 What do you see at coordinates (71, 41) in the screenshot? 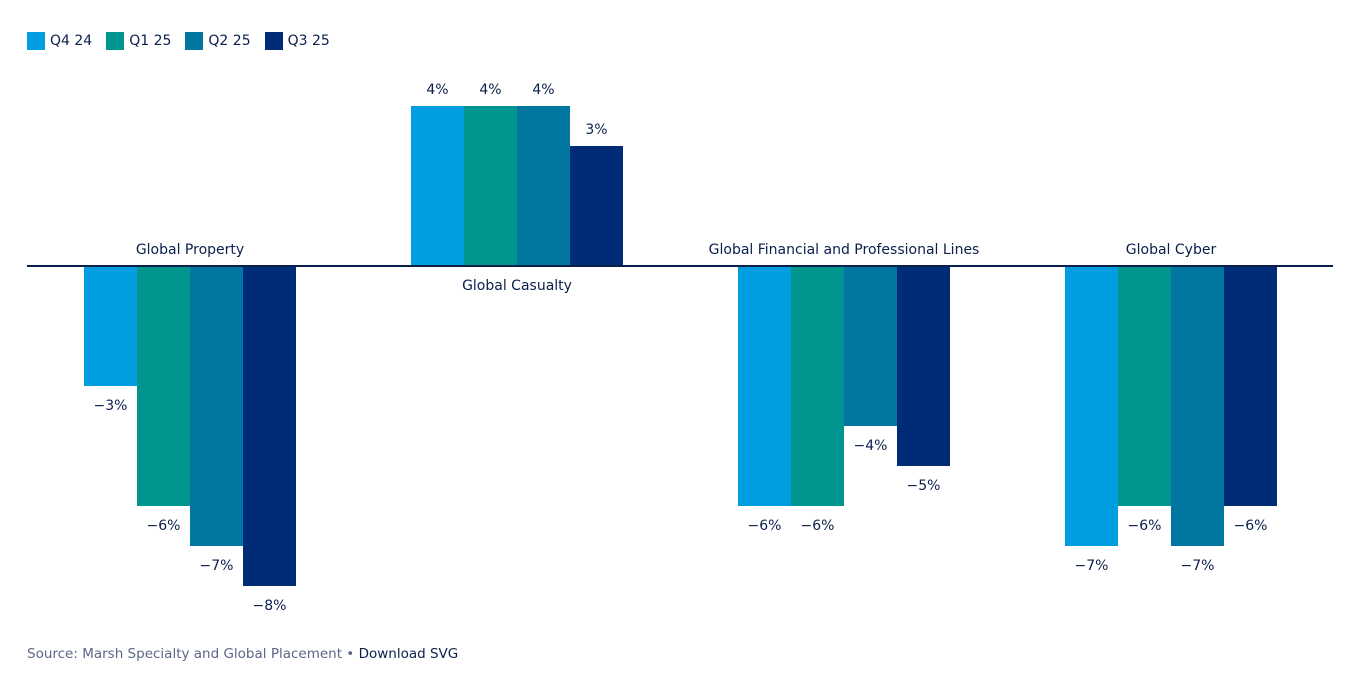
I see `legend-label: Q4 24` at bounding box center [71, 41].